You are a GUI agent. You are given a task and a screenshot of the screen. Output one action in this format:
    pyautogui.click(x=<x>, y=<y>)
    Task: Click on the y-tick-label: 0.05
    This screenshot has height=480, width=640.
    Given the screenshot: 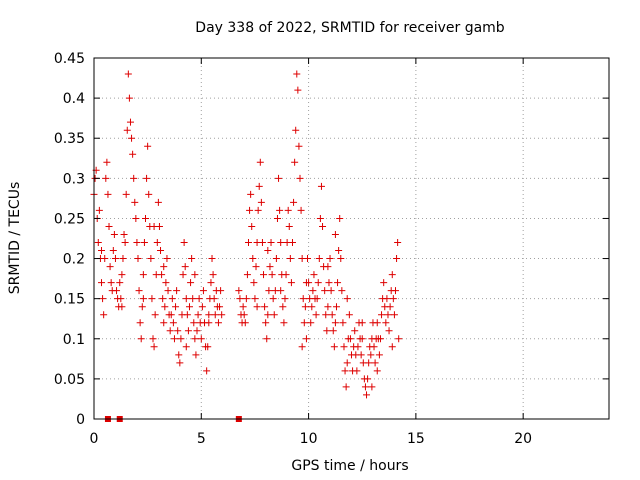 What is the action you would take?
    pyautogui.click(x=69, y=380)
    